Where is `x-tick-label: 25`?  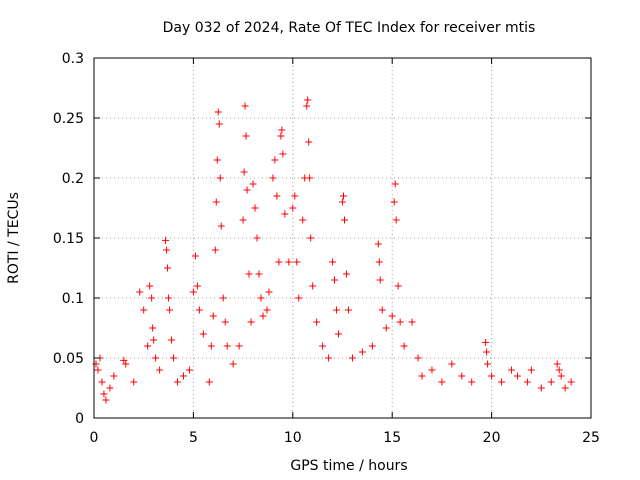
x-tick-label: 25 is located at coordinates (591, 438).